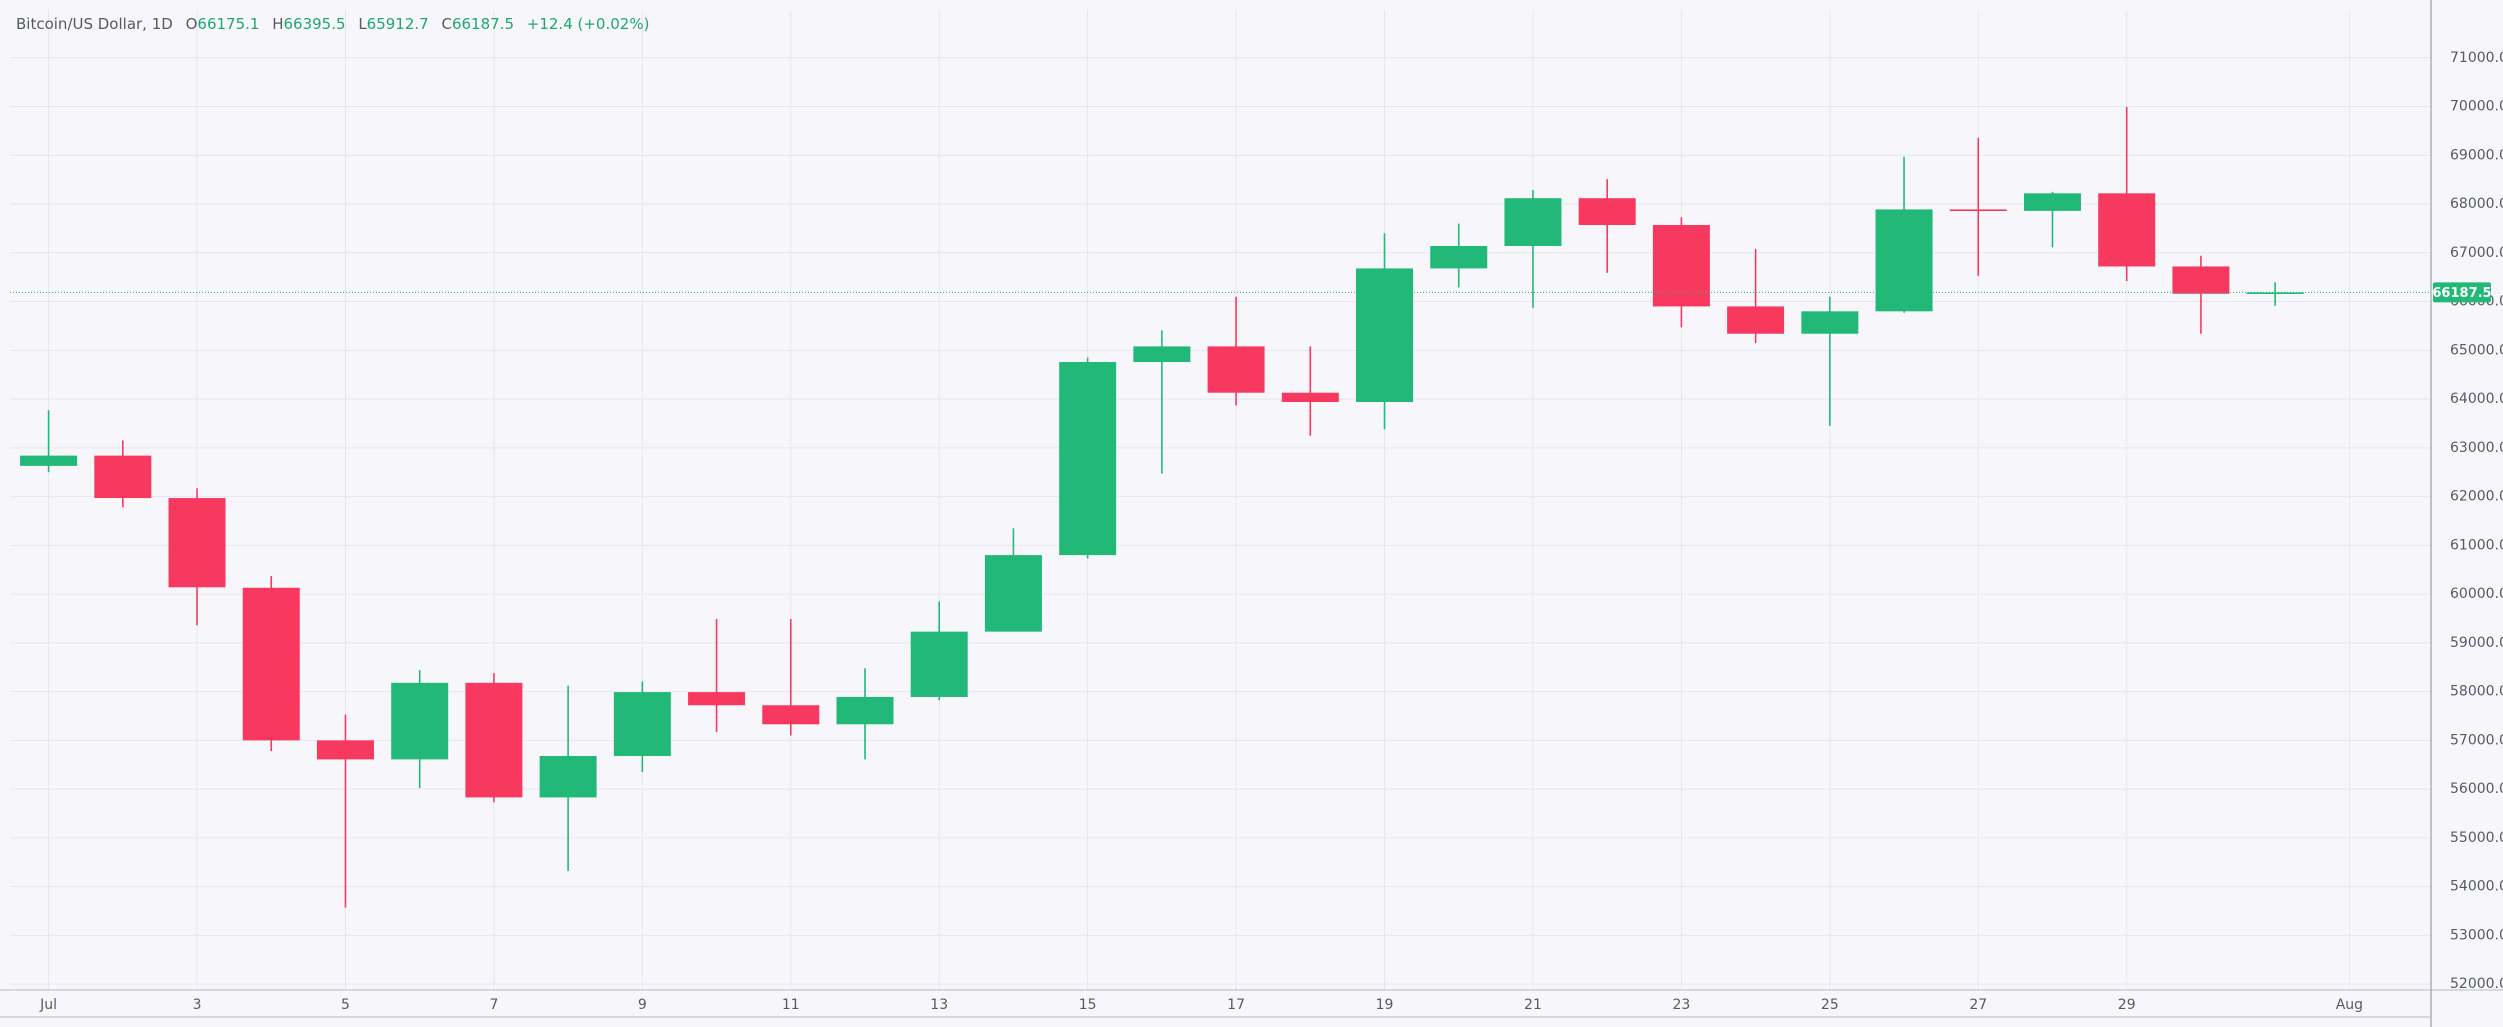 This screenshot has height=1027, width=2503. What do you see at coordinates (192, 24) in the screenshot?
I see `ohlc-label: O` at bounding box center [192, 24].